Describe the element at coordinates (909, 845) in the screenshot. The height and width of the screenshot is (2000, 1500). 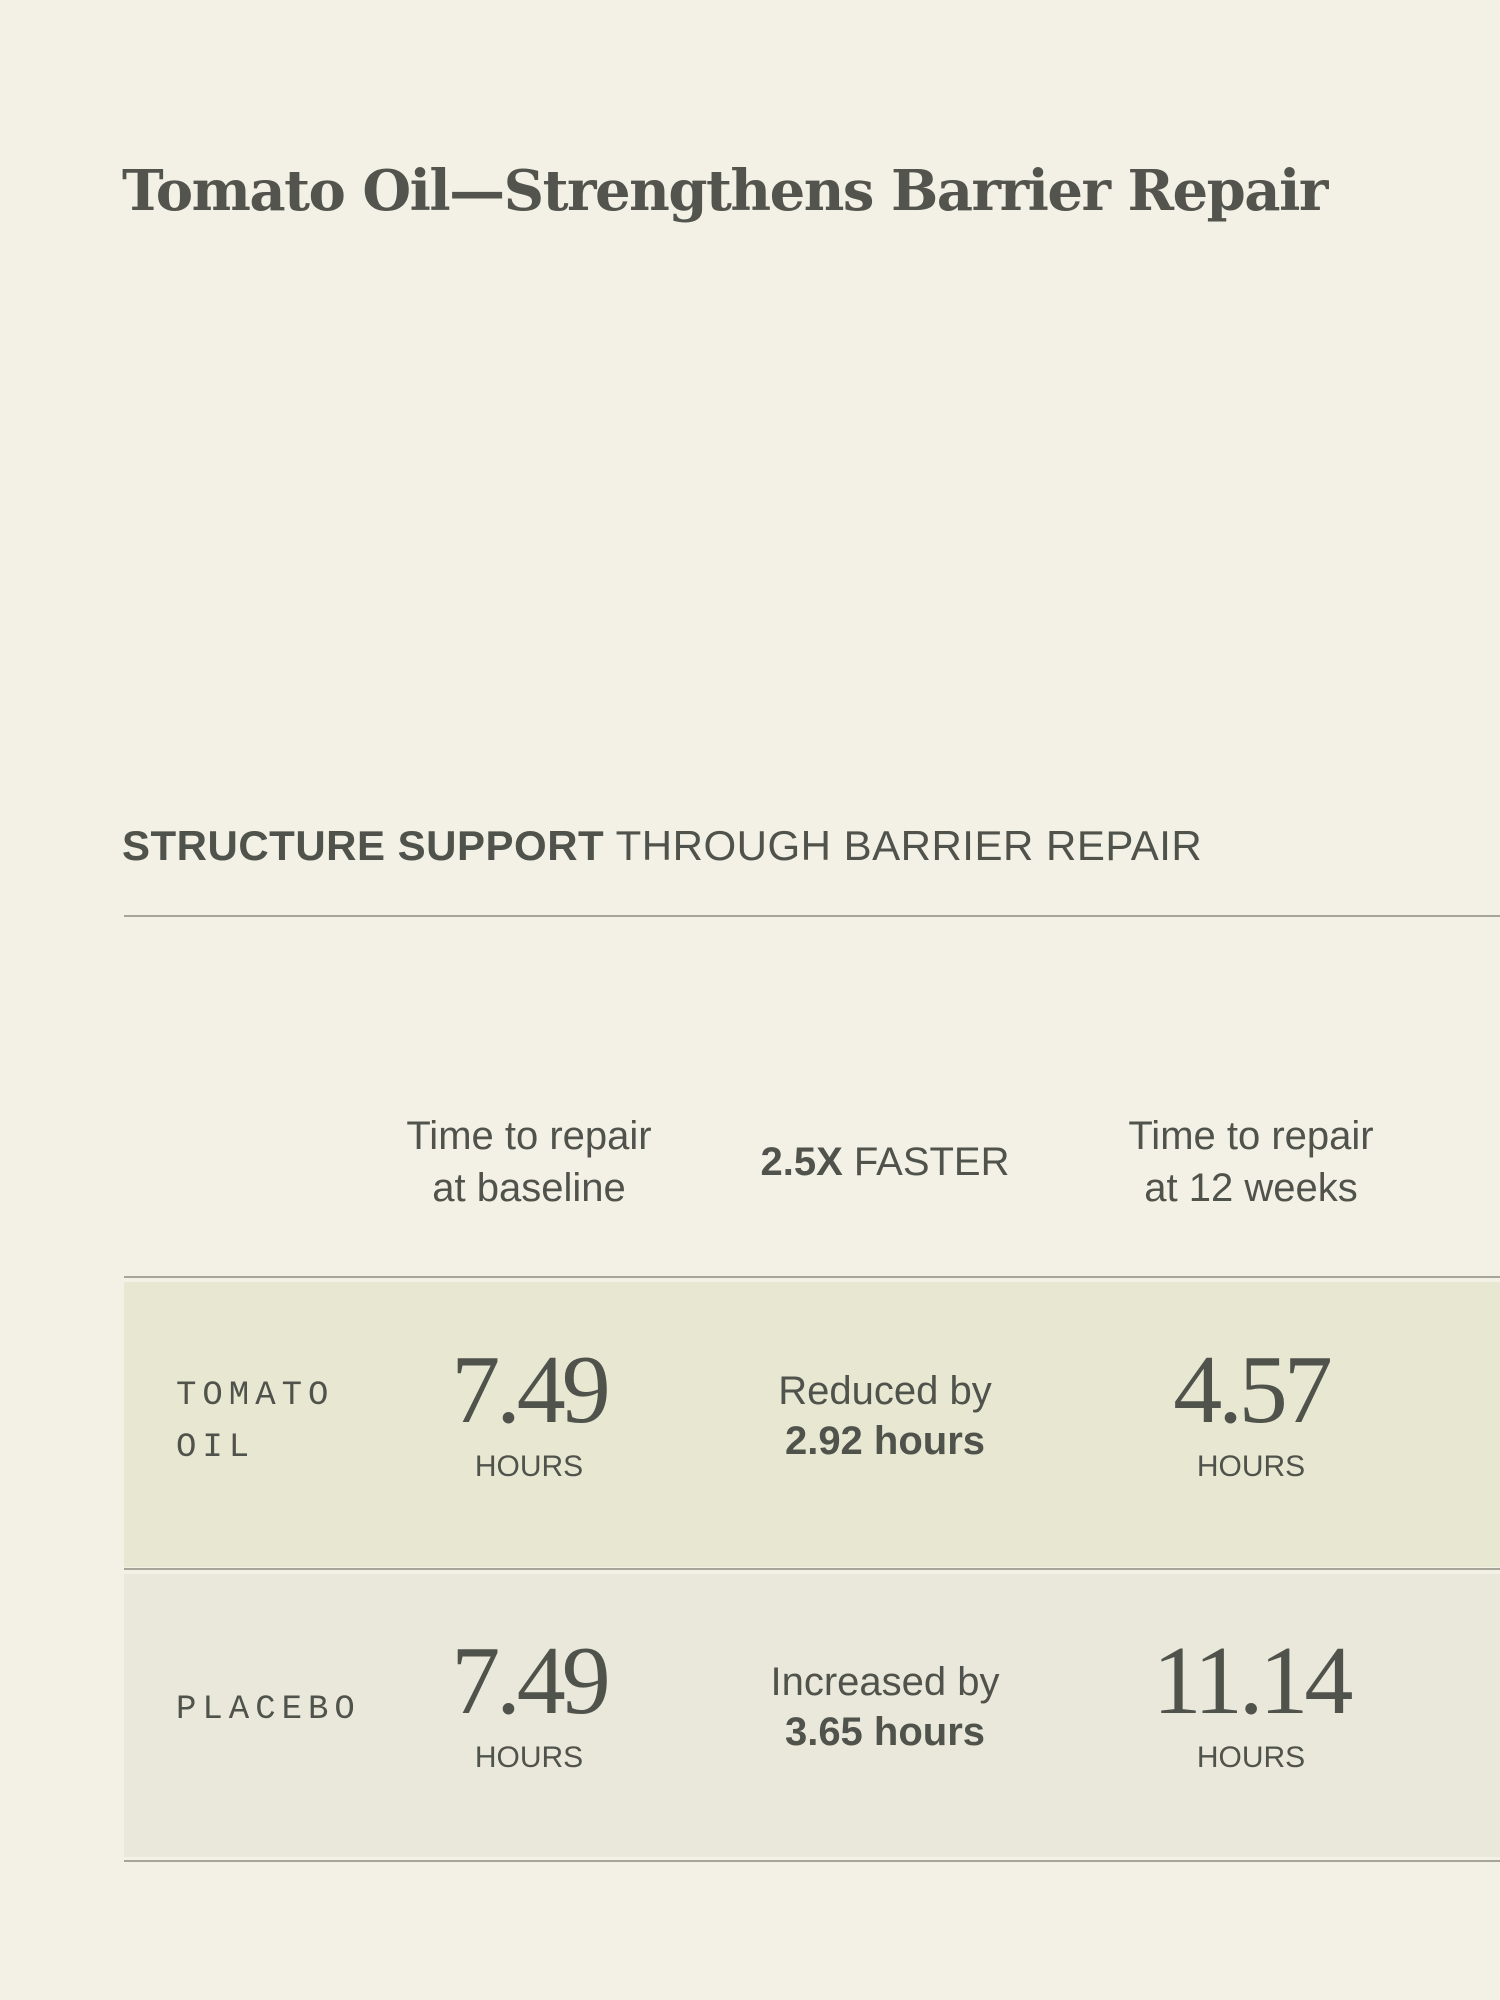
I see `subtitle-rest: THROUGH BARRIER REPAIR` at that location.